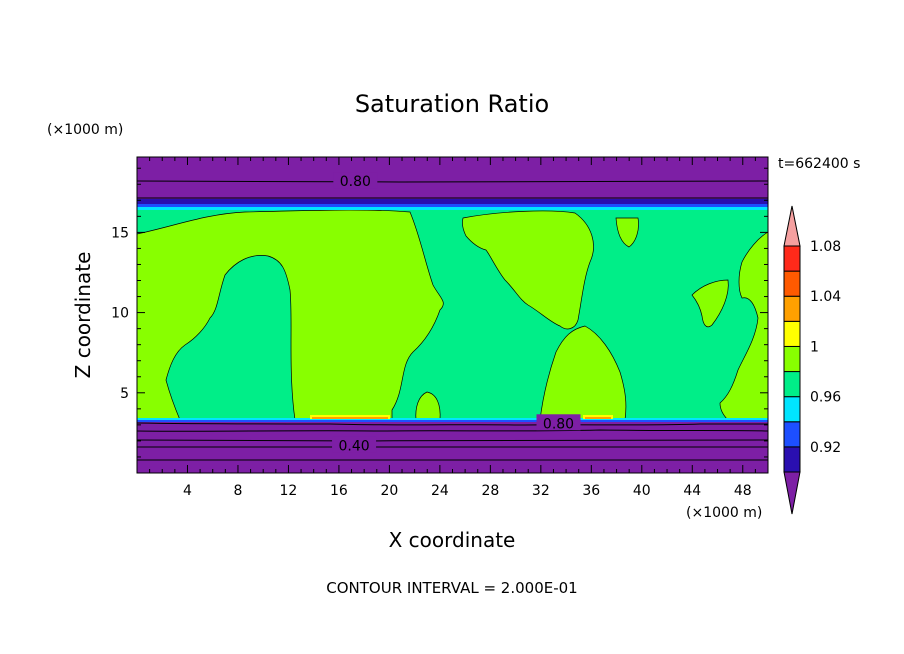 This screenshot has width=904, height=654. I want to click on colorbar-tick-label-4: 1.08, so click(825, 247).